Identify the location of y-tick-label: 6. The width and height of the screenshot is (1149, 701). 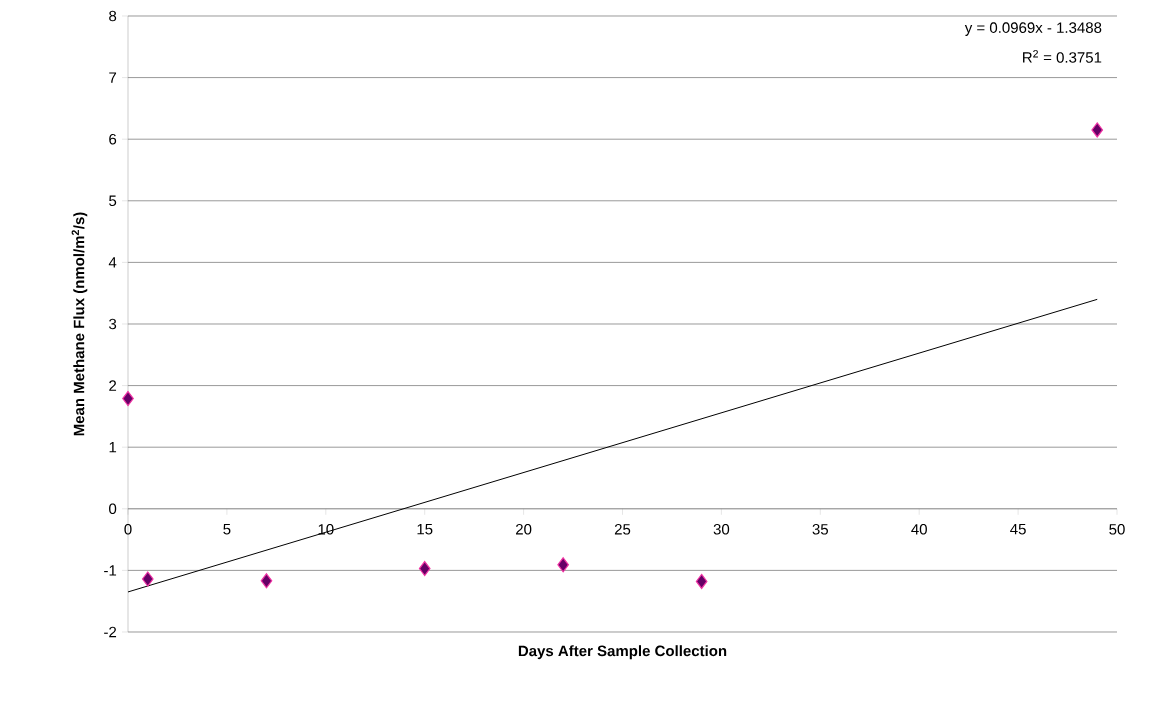
(113, 139).